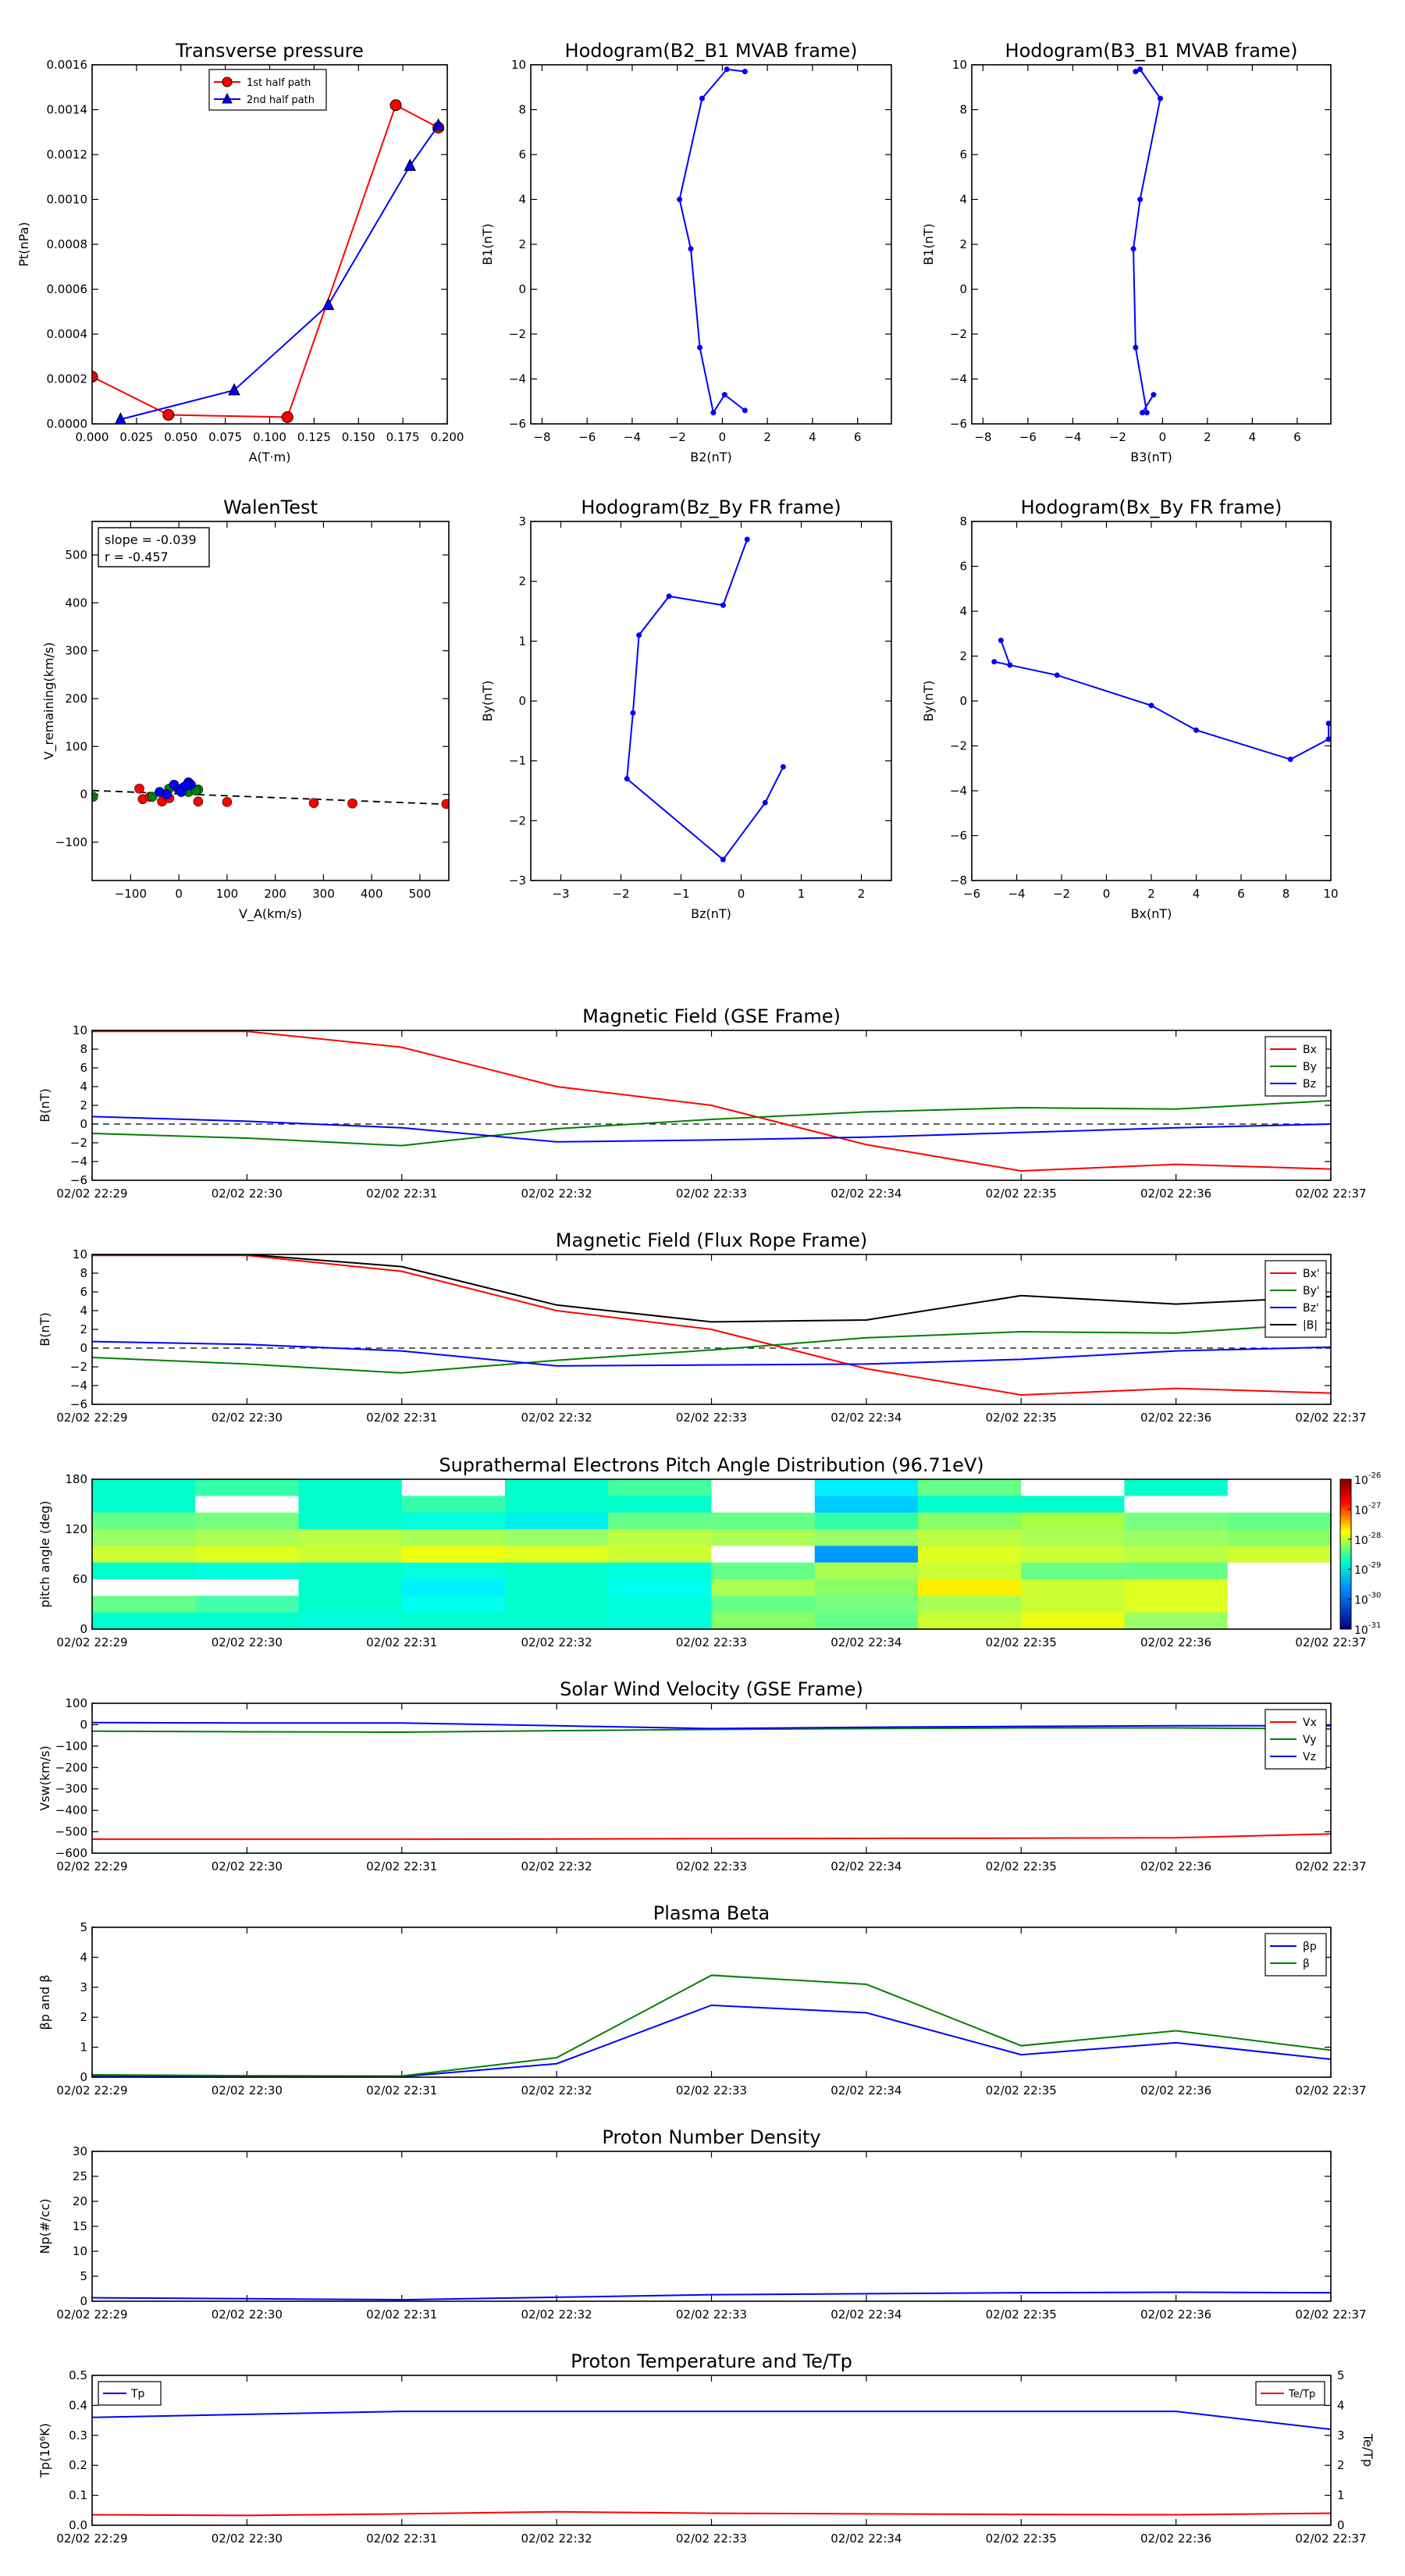  Describe the element at coordinates (1028, 437) in the screenshot. I see `x-tick-label: −6` at that location.